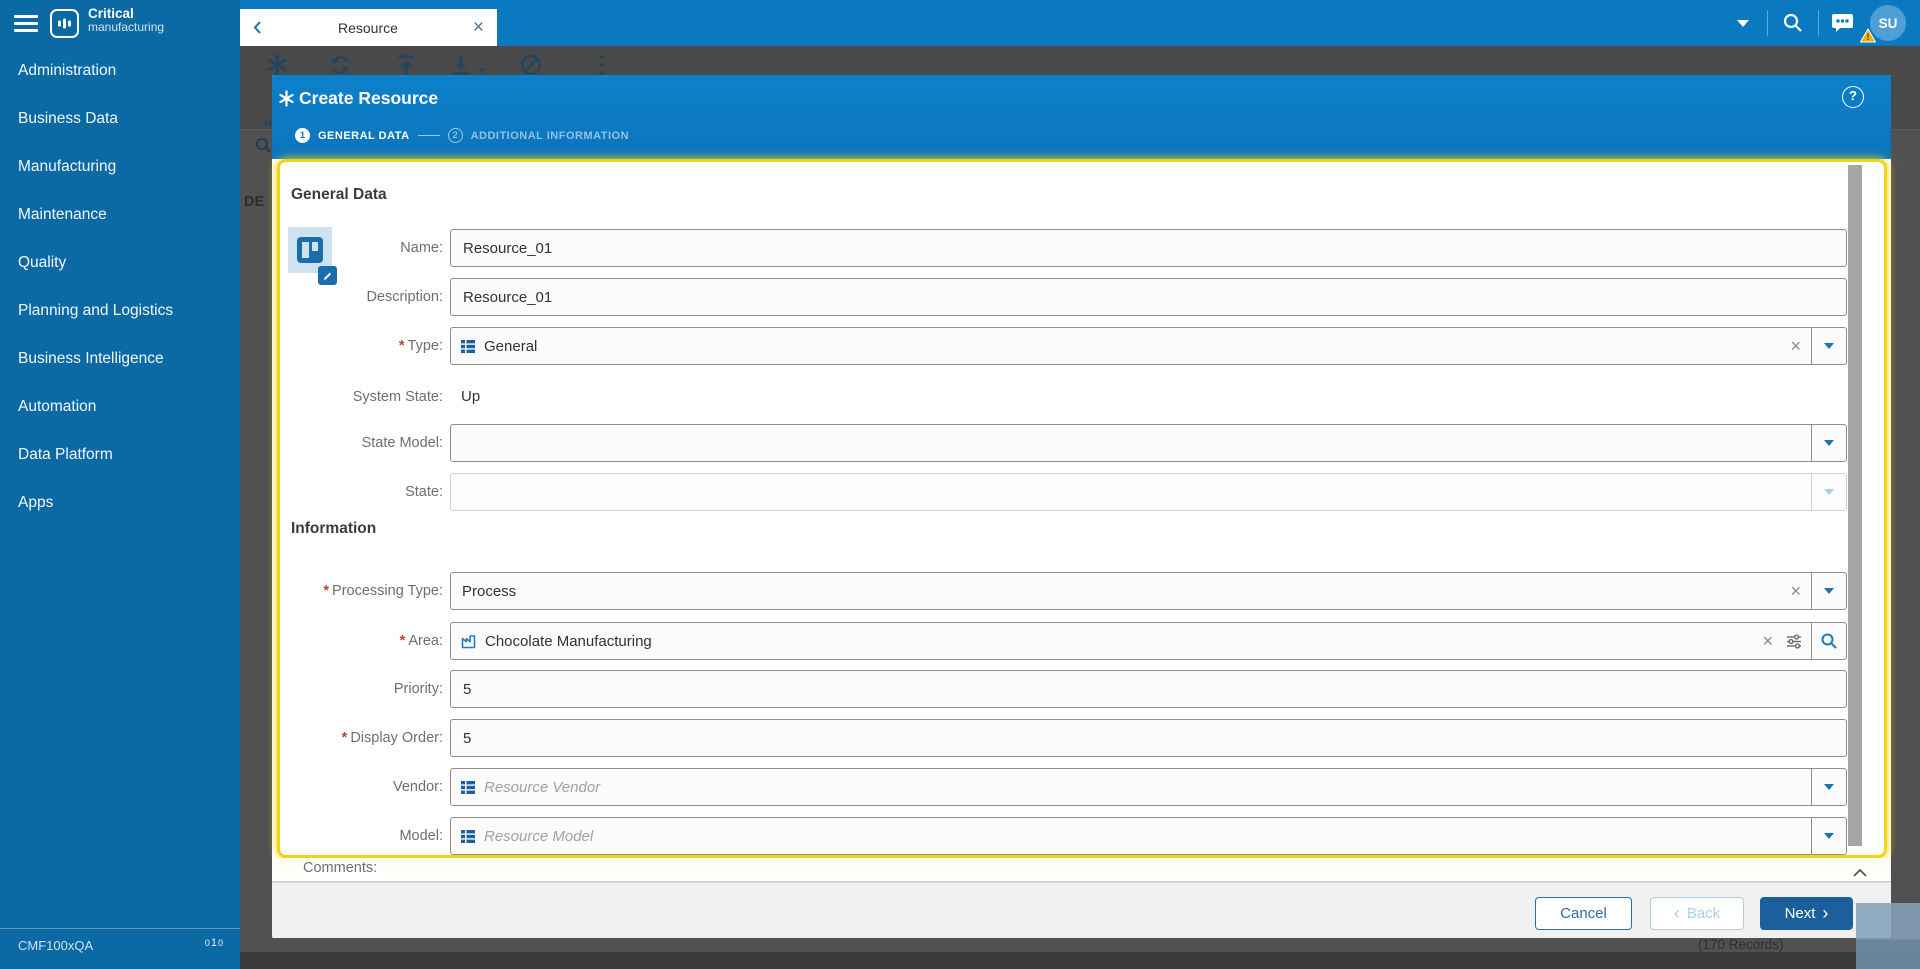 The image size is (1920, 969). What do you see at coordinates (542, 787) in the screenshot?
I see `vendor-placeholder: Resource Vendor` at bounding box center [542, 787].